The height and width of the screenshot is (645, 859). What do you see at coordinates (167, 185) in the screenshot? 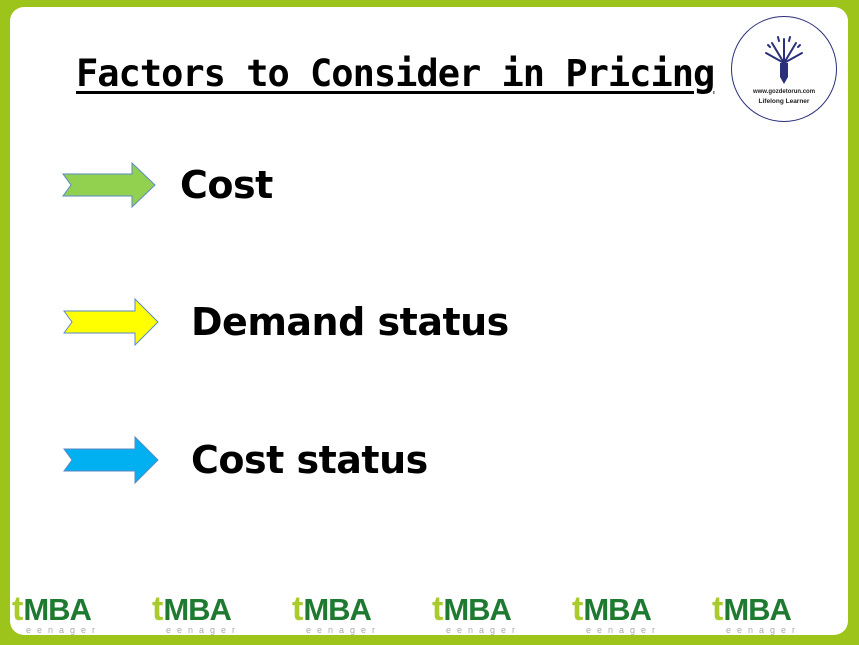
I see `factor-cost: Cost` at bounding box center [167, 185].